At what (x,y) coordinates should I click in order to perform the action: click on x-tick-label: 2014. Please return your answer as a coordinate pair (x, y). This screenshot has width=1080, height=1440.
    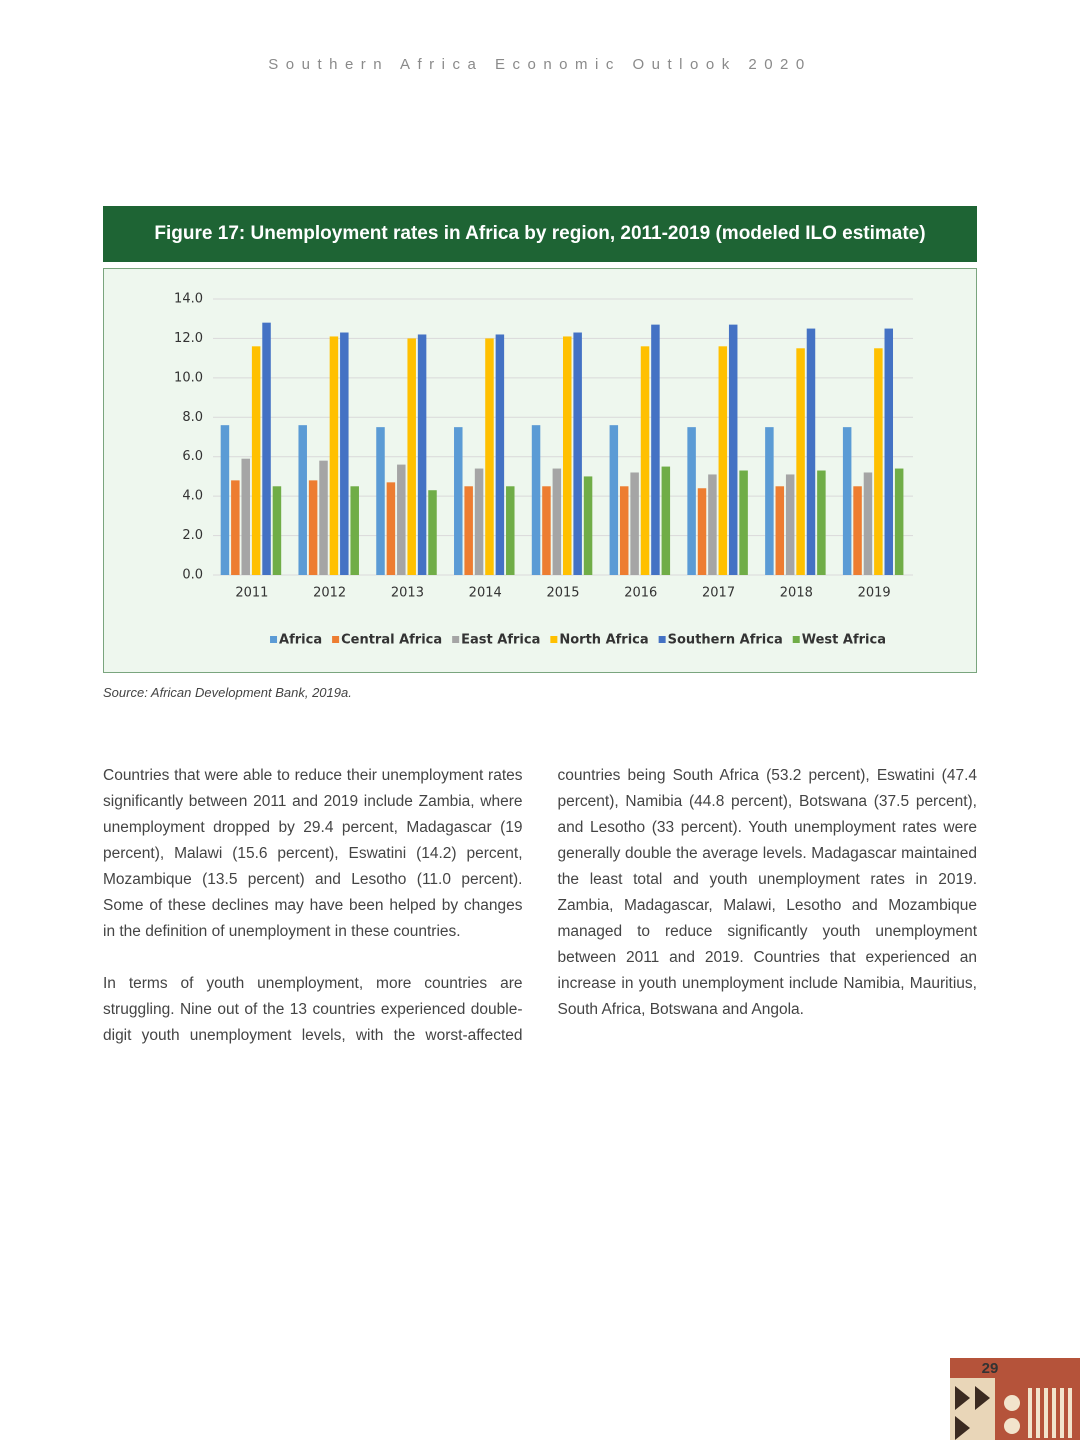
    Looking at the image, I should click on (485, 593).